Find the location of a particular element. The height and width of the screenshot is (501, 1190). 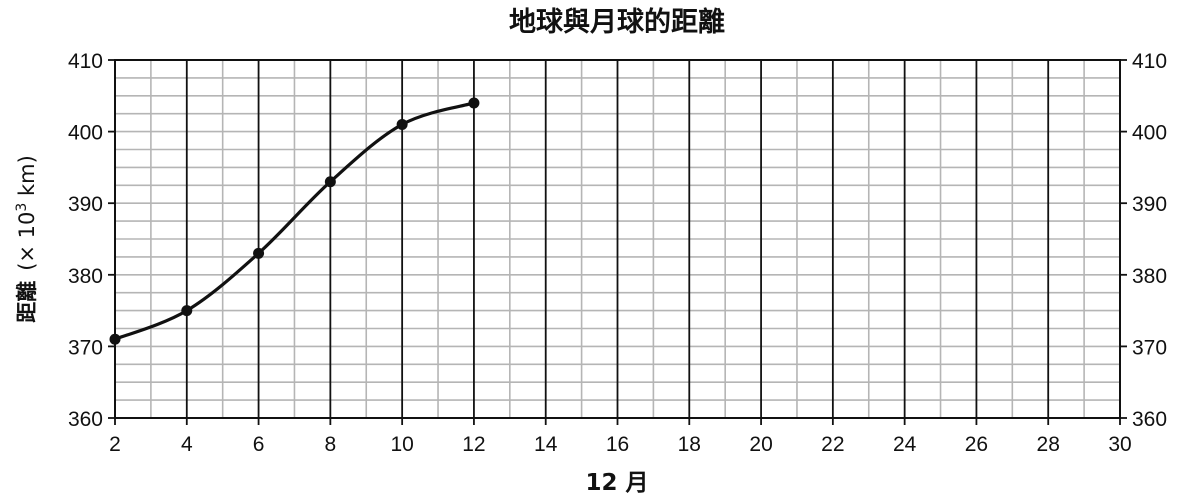

y-axis-label-unit-suffix: km) is located at coordinates (27, 179).